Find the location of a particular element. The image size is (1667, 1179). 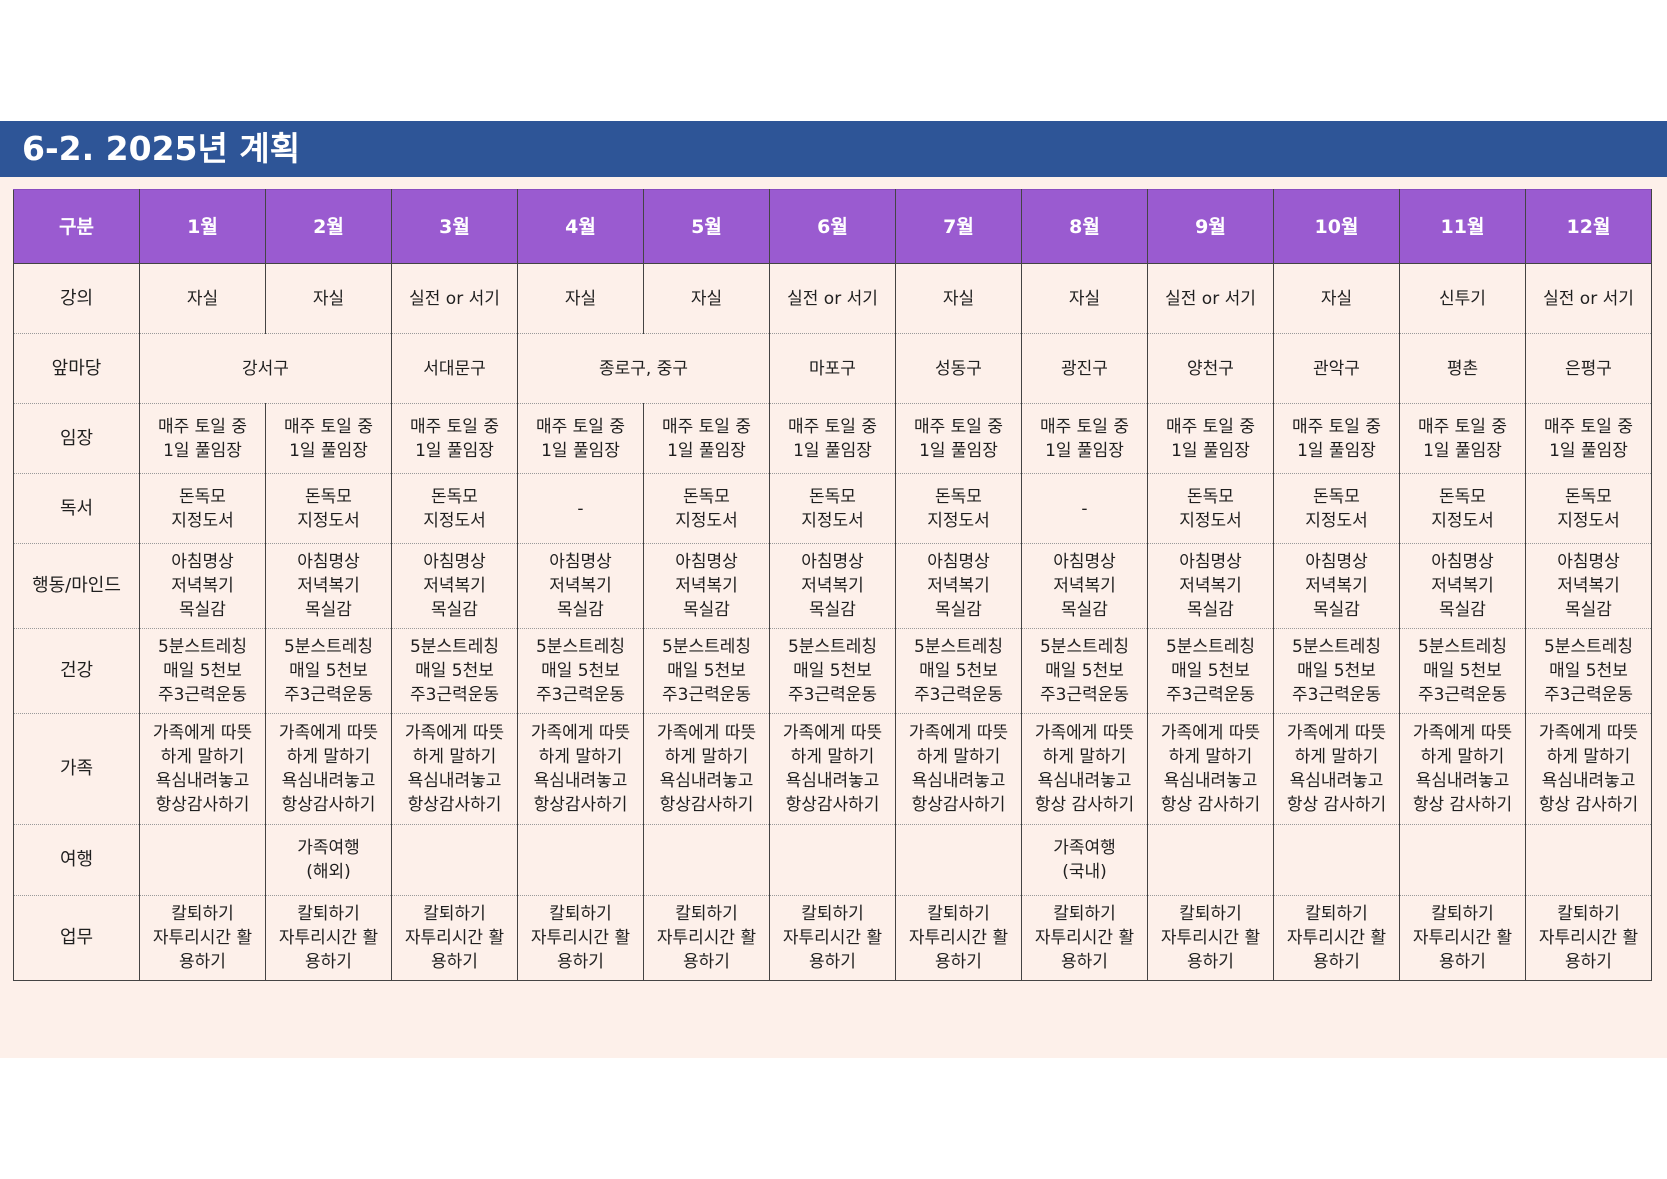

cell-text: (국내) is located at coordinates (1084, 872).